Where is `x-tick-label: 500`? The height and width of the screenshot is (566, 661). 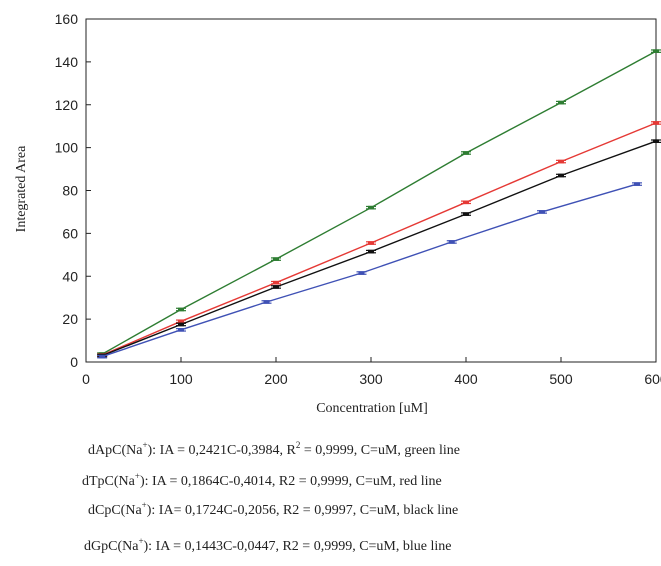
x-tick-label: 500 is located at coordinates (561, 379).